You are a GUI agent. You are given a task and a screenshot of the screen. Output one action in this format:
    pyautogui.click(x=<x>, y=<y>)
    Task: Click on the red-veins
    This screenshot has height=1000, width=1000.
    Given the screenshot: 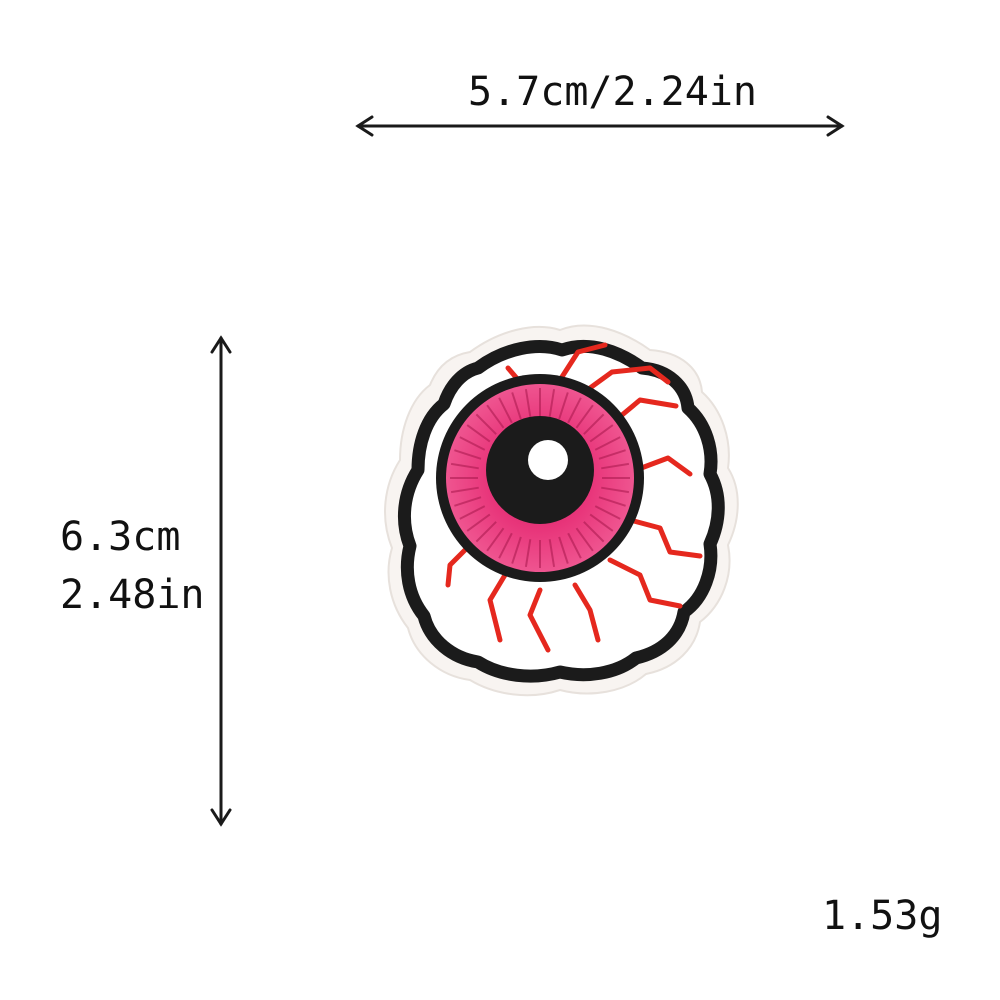 What is the action you would take?
    pyautogui.click(x=574, y=497)
    